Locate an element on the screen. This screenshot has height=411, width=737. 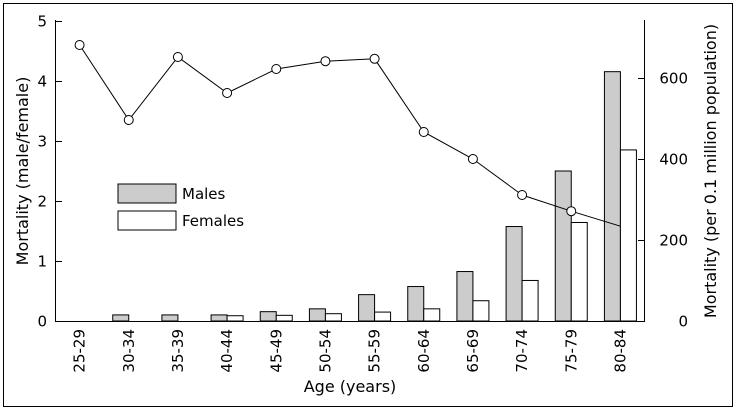
left-axis-title: Mortality (male/female) is located at coordinates (22, 171).